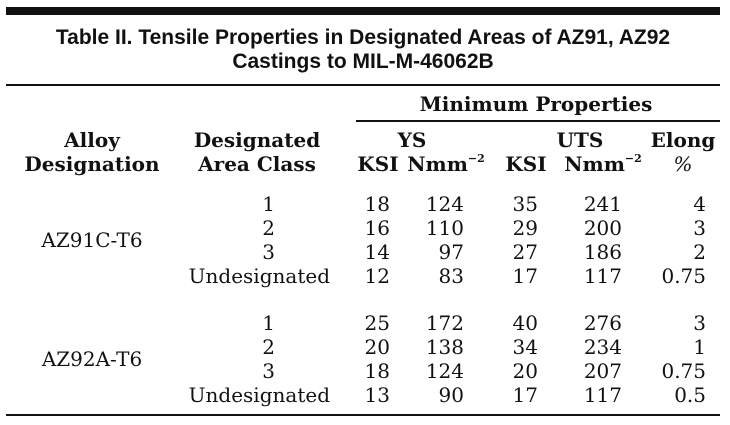 The width and height of the screenshot is (730, 425). Describe the element at coordinates (363, 11) in the screenshot. I see `top-rule` at that location.